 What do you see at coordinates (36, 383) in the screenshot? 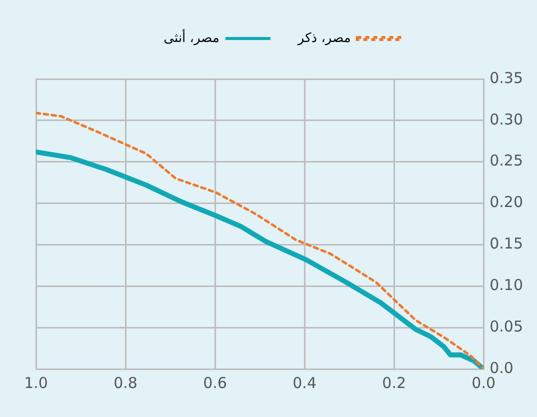
I see `x-tick-label: 1.0` at bounding box center [36, 383].